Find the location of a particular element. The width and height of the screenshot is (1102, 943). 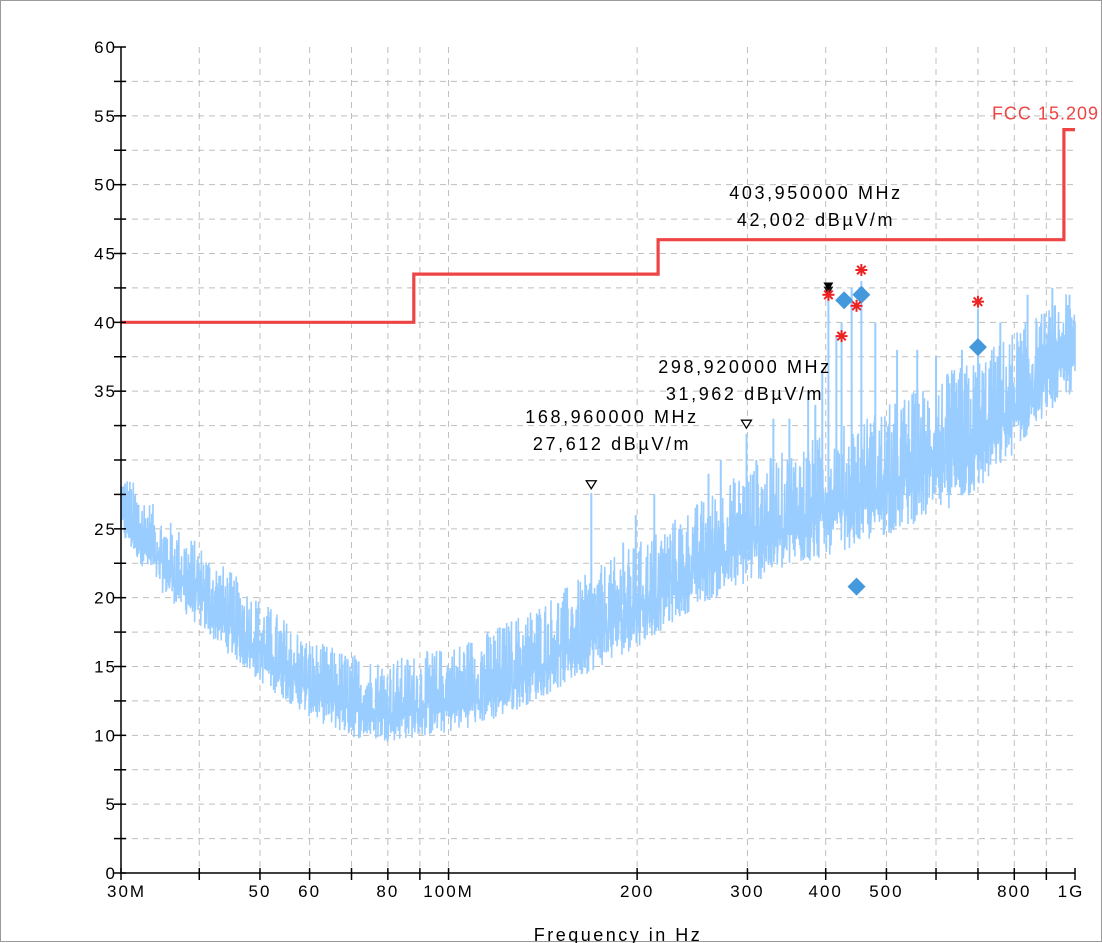

y-tick-label: 35 is located at coordinates (105, 391).